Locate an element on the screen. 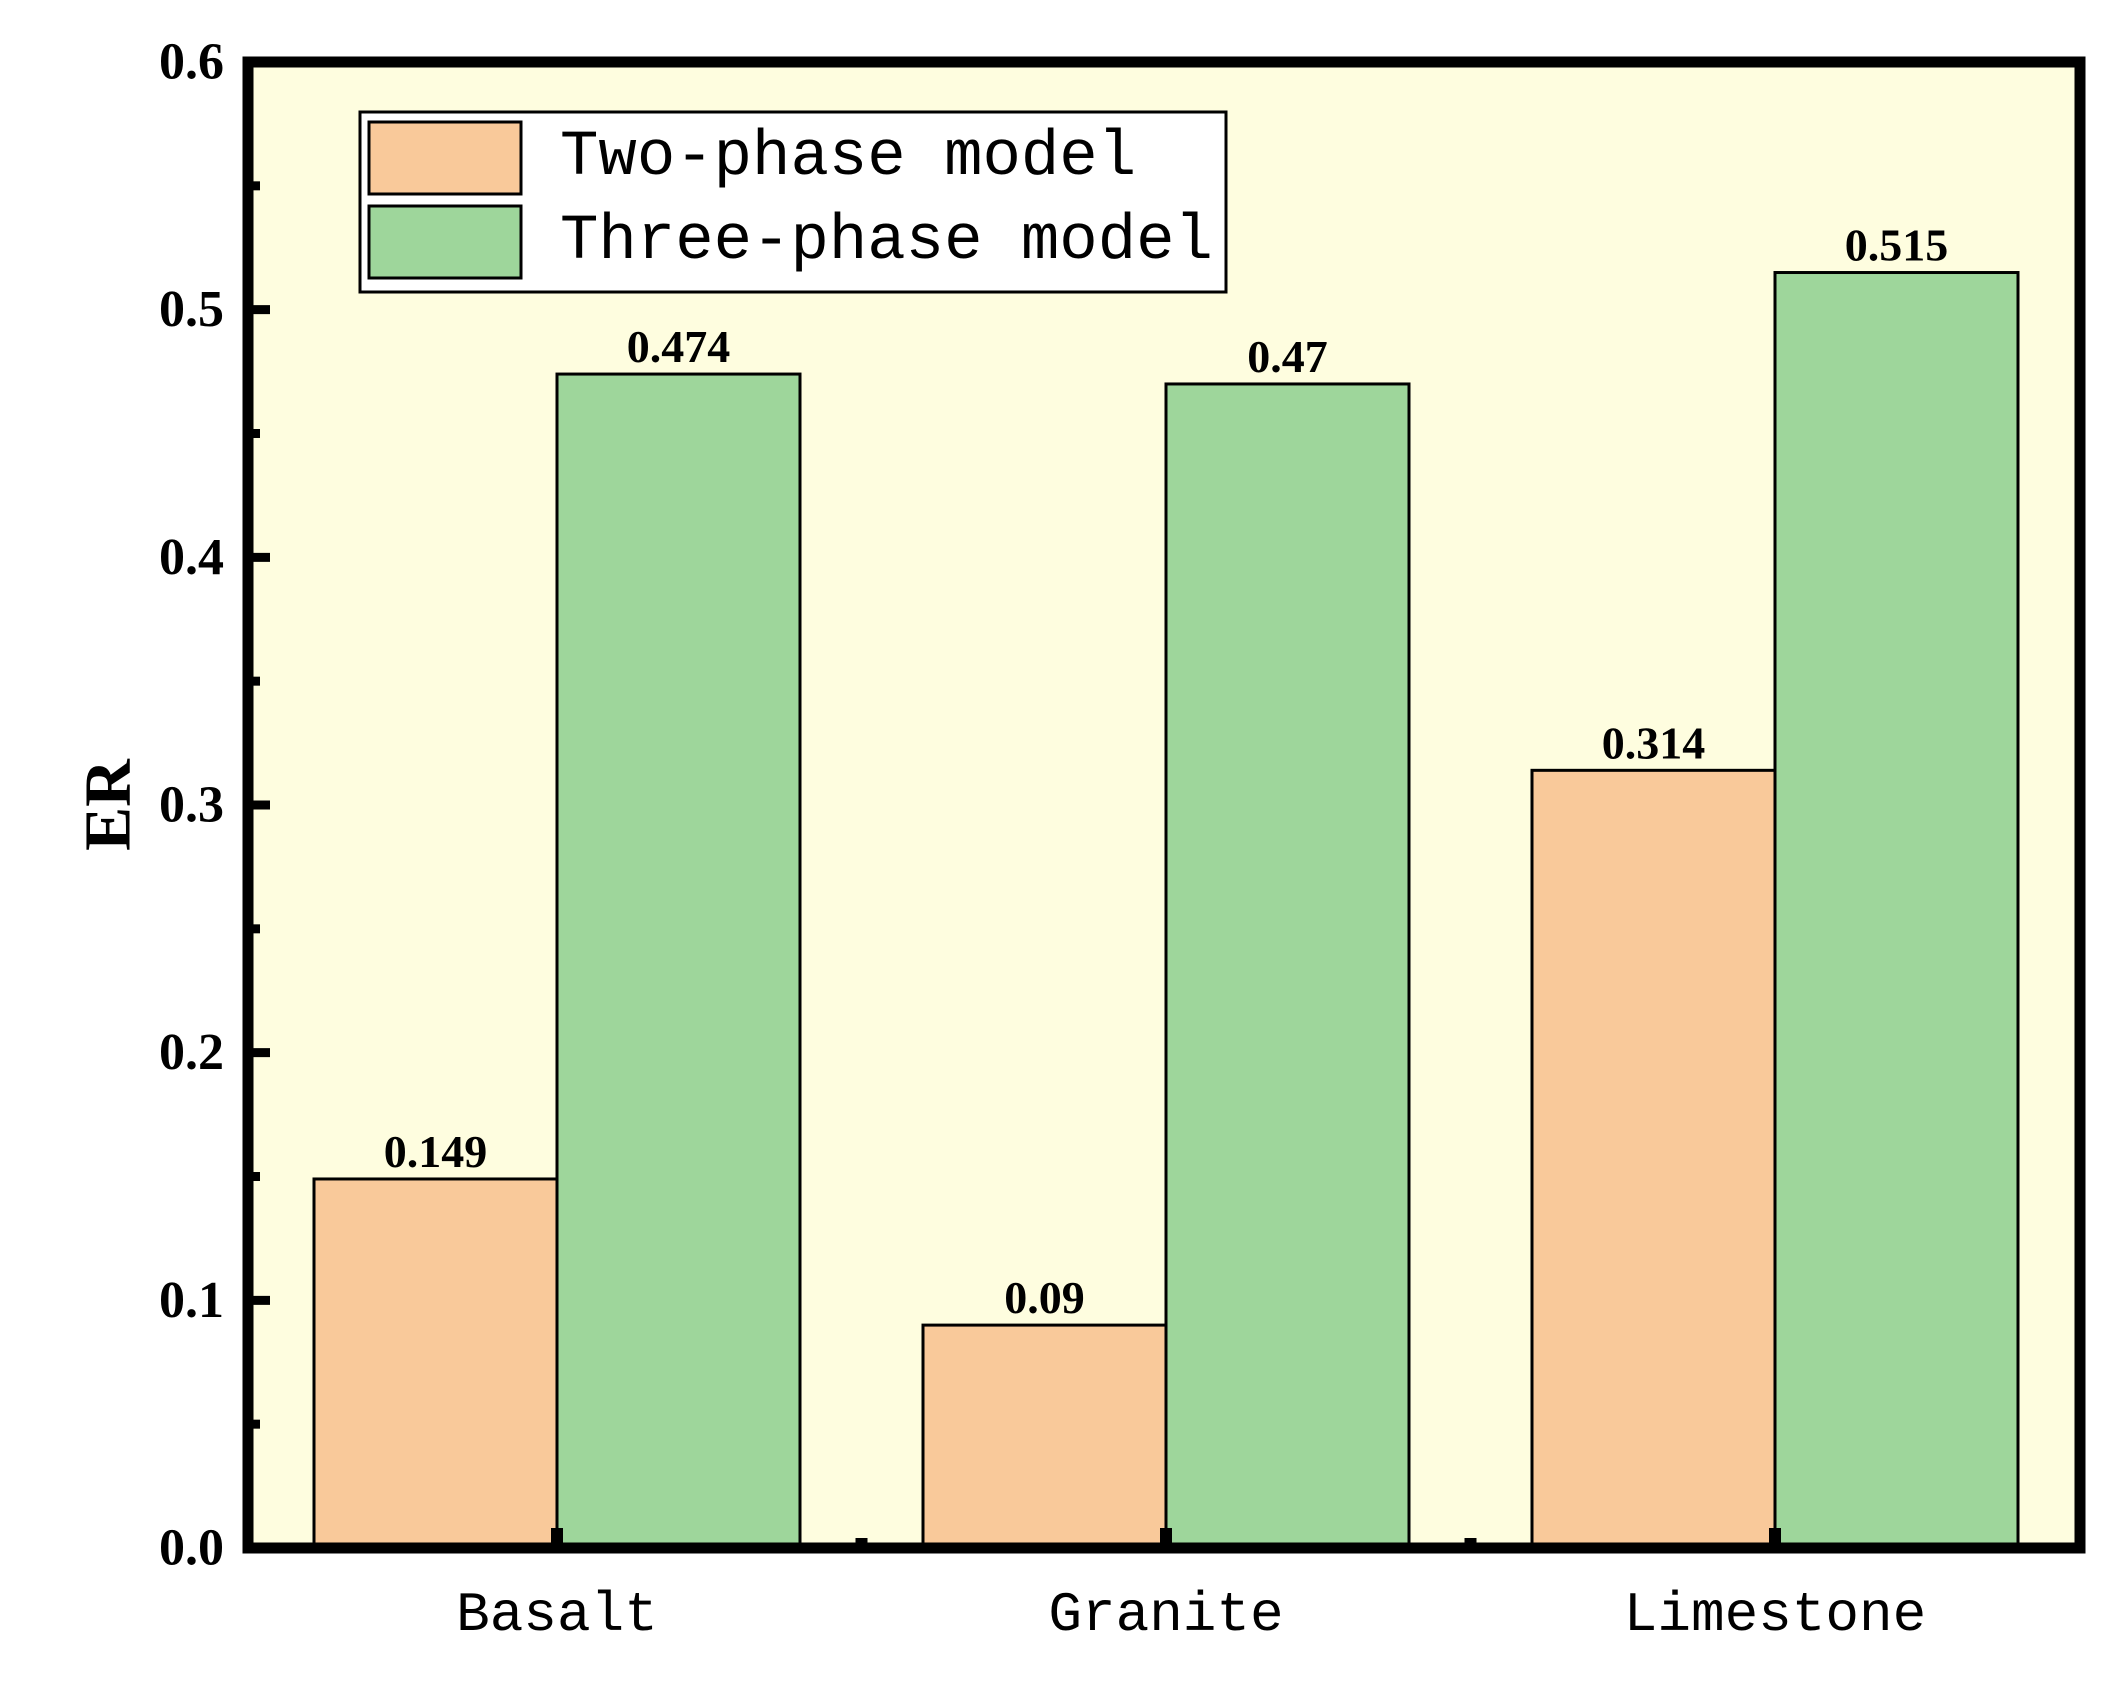 This screenshot has width=2112, height=1682. y-tick-label-0.4: 0.4 is located at coordinates (191, 557).